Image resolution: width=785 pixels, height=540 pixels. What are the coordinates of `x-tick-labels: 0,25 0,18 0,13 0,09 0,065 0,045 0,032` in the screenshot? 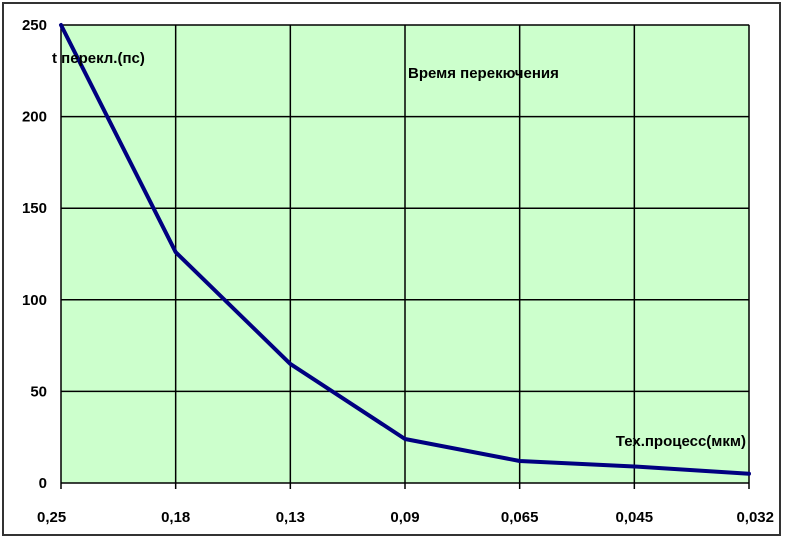 It's located at (405, 517).